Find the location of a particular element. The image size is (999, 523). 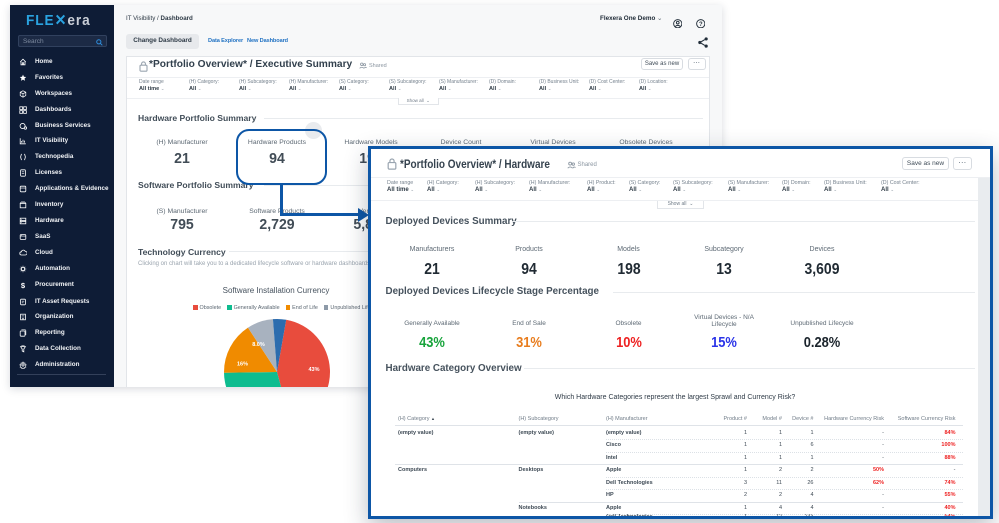

svg-text: 16% is located at coordinates (241, 364).